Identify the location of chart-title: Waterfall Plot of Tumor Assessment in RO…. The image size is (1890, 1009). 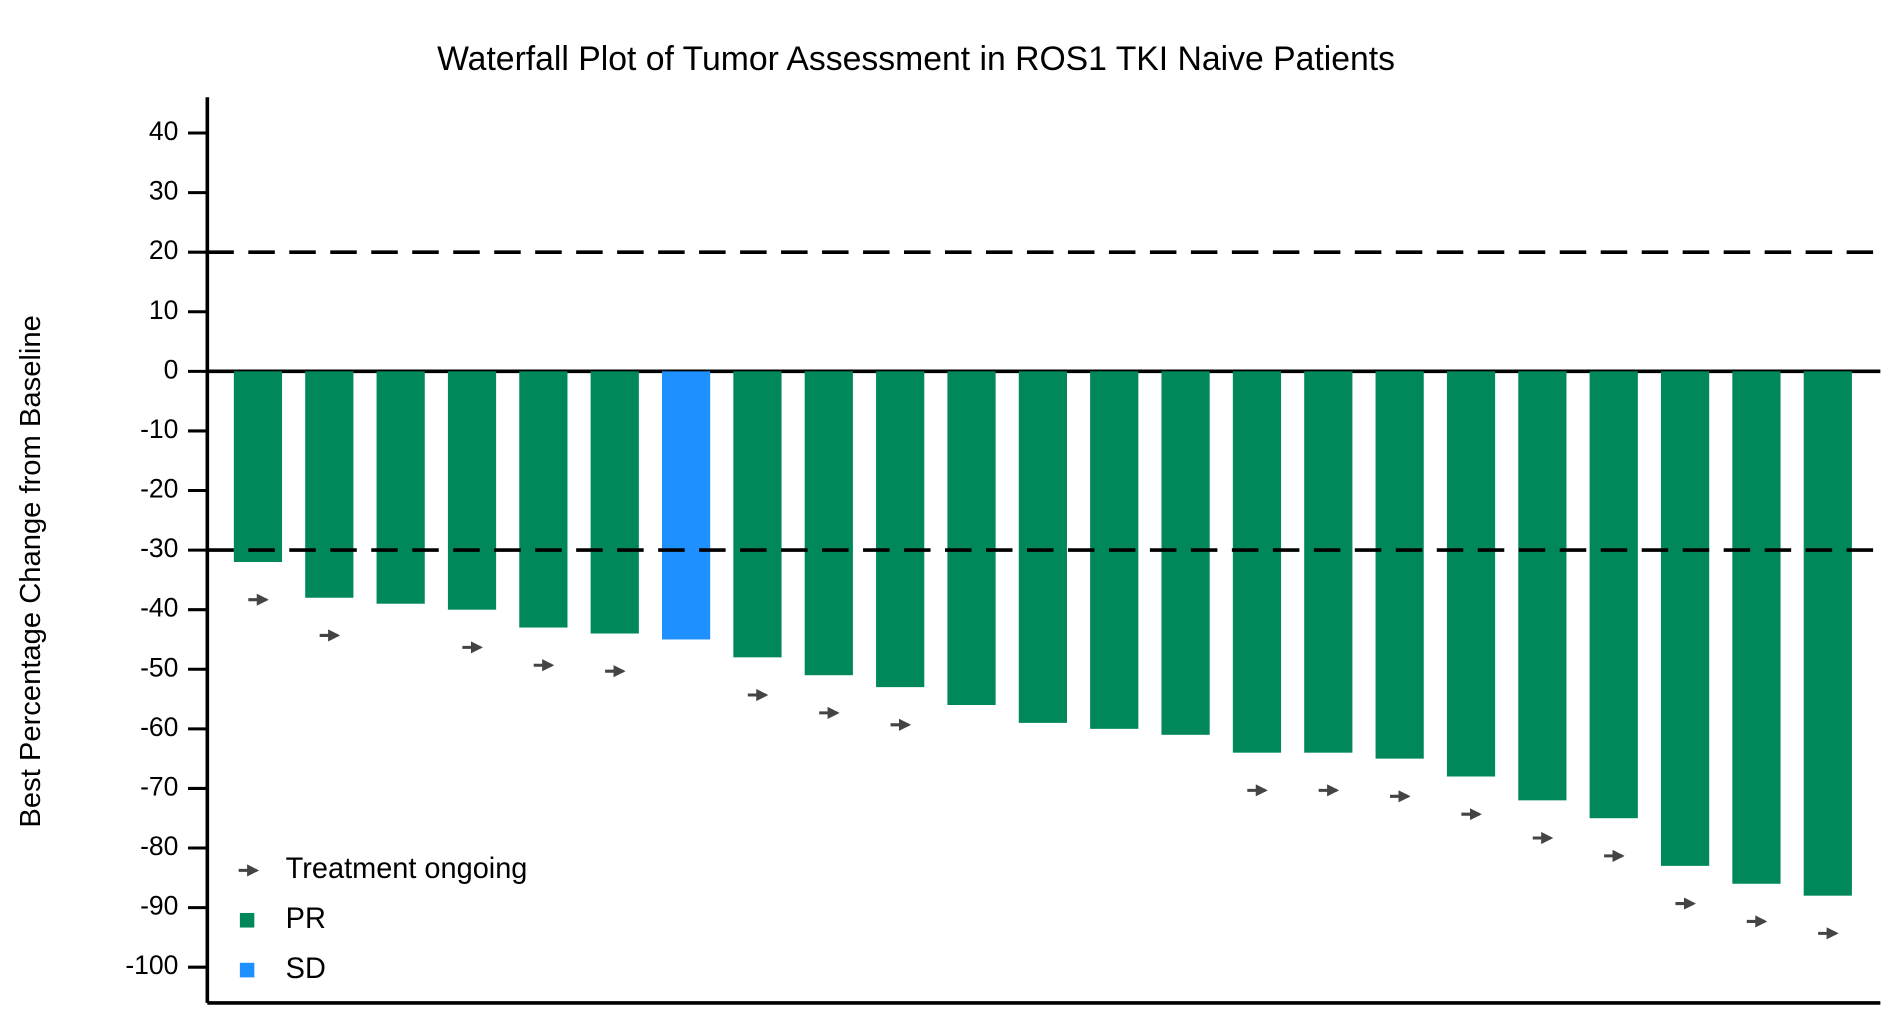
(916, 59).